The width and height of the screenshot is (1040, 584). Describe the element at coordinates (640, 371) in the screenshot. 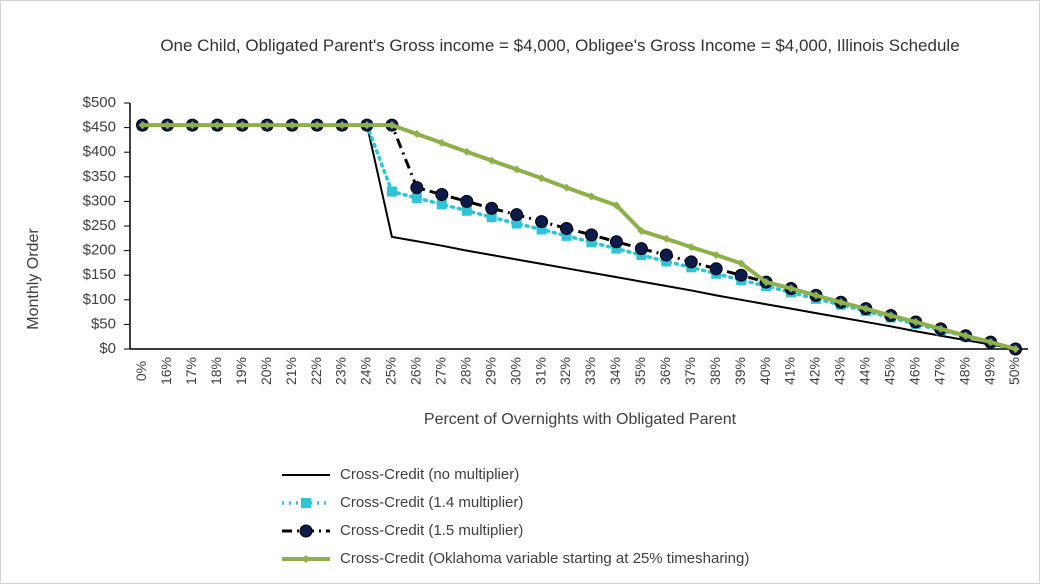

I see `x-tick-label: 35%` at that location.